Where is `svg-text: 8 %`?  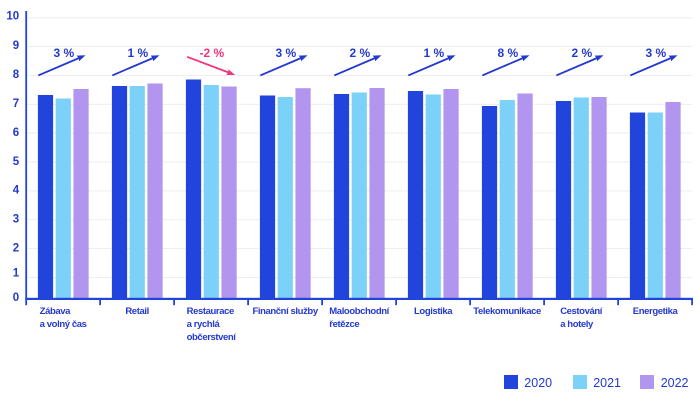 svg-text: 8 % is located at coordinates (508, 53).